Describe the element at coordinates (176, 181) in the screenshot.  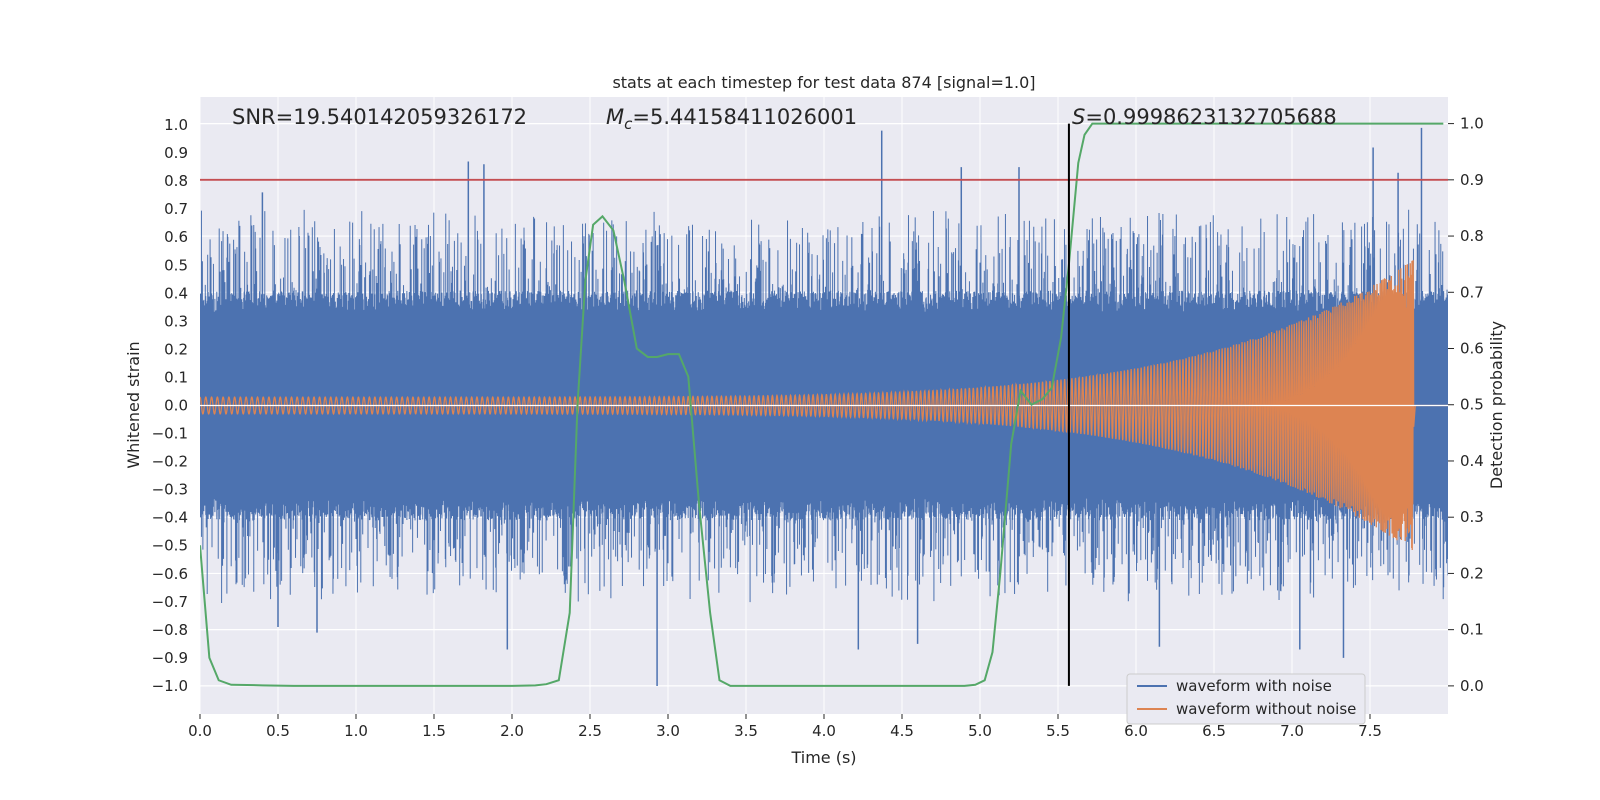
I see `y-tick-label: 0.8` at that location.